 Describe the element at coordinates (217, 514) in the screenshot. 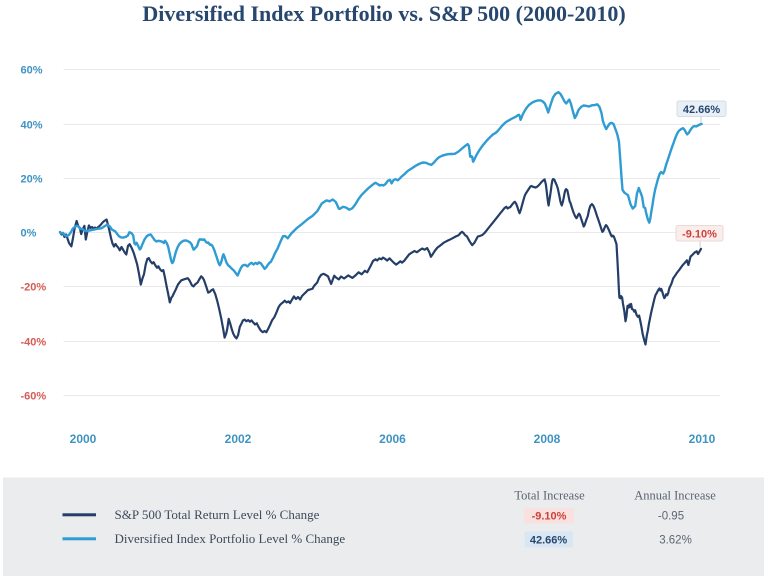

I see `svg-text:S&P 500 Total Return Level % C: S&P 500 Total Return Level % Change` at that location.